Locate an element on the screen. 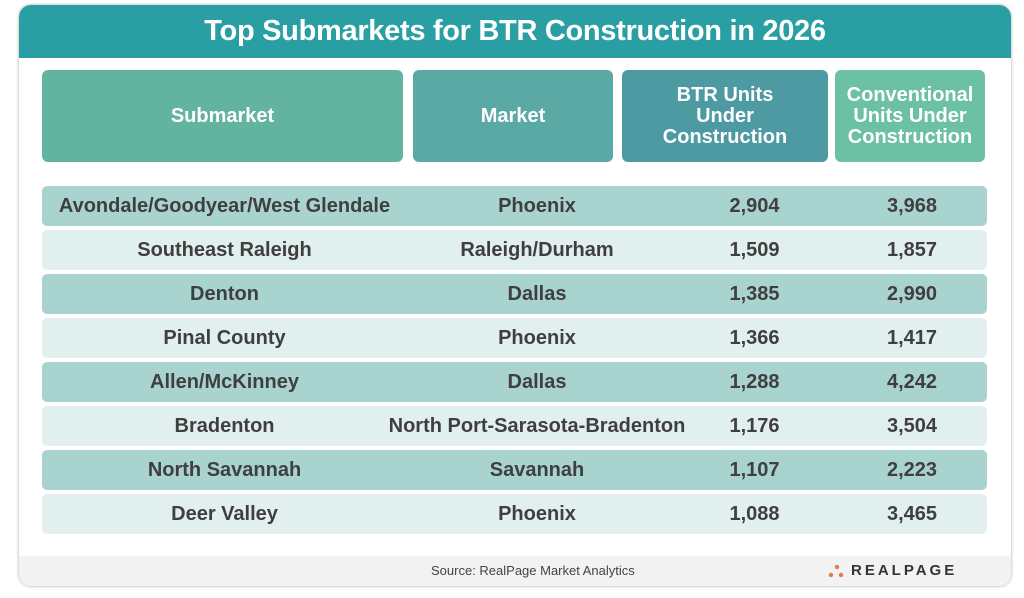 This screenshot has height=598, width=1024. table-row: Deer Valley Phoenix 1,088 3,465 is located at coordinates (514, 514).